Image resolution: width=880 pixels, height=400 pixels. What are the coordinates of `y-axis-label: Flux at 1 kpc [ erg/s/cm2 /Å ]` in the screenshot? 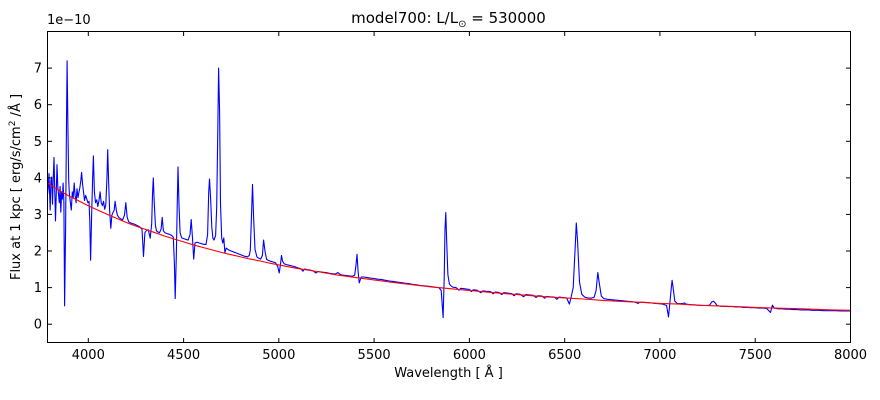 It's located at (16, 187).